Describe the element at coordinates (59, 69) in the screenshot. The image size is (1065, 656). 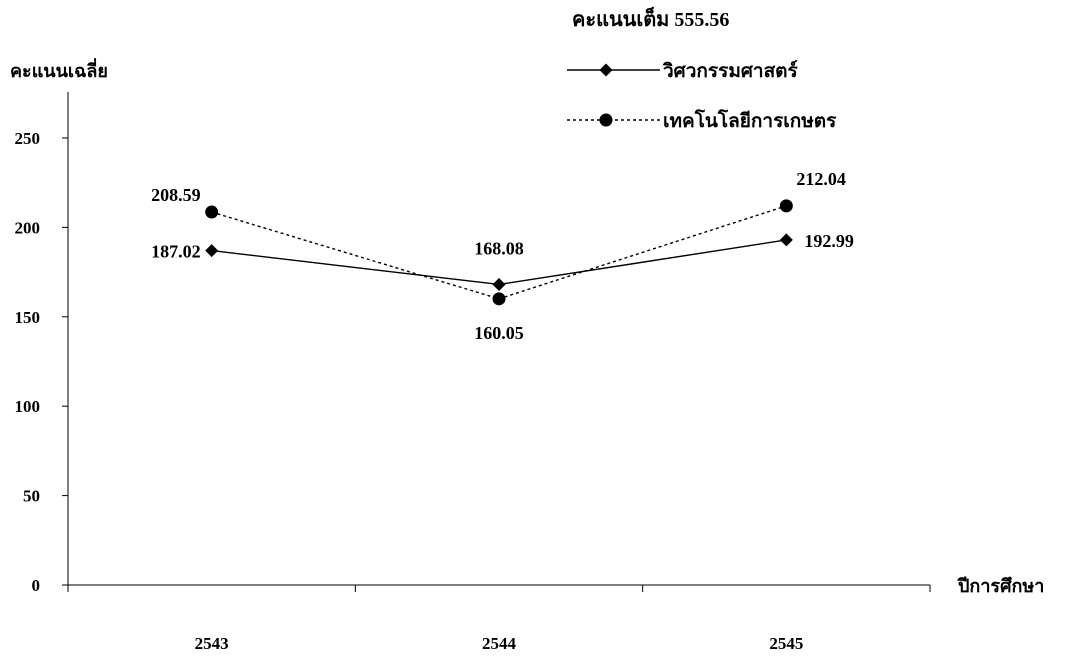
I see `y-axis-title: คะแนนเฉลี่ย` at that location.